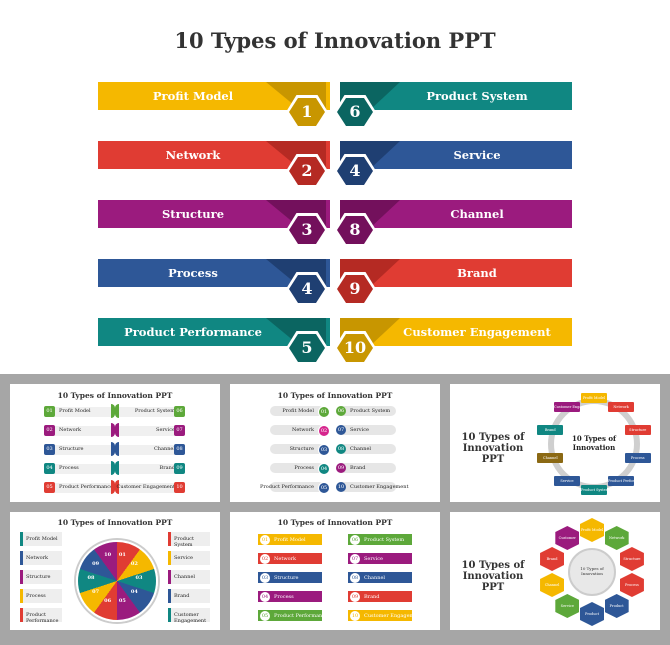 The width and height of the screenshot is (670, 645). I want to click on pie-slice-label: 04, so click(134, 592).